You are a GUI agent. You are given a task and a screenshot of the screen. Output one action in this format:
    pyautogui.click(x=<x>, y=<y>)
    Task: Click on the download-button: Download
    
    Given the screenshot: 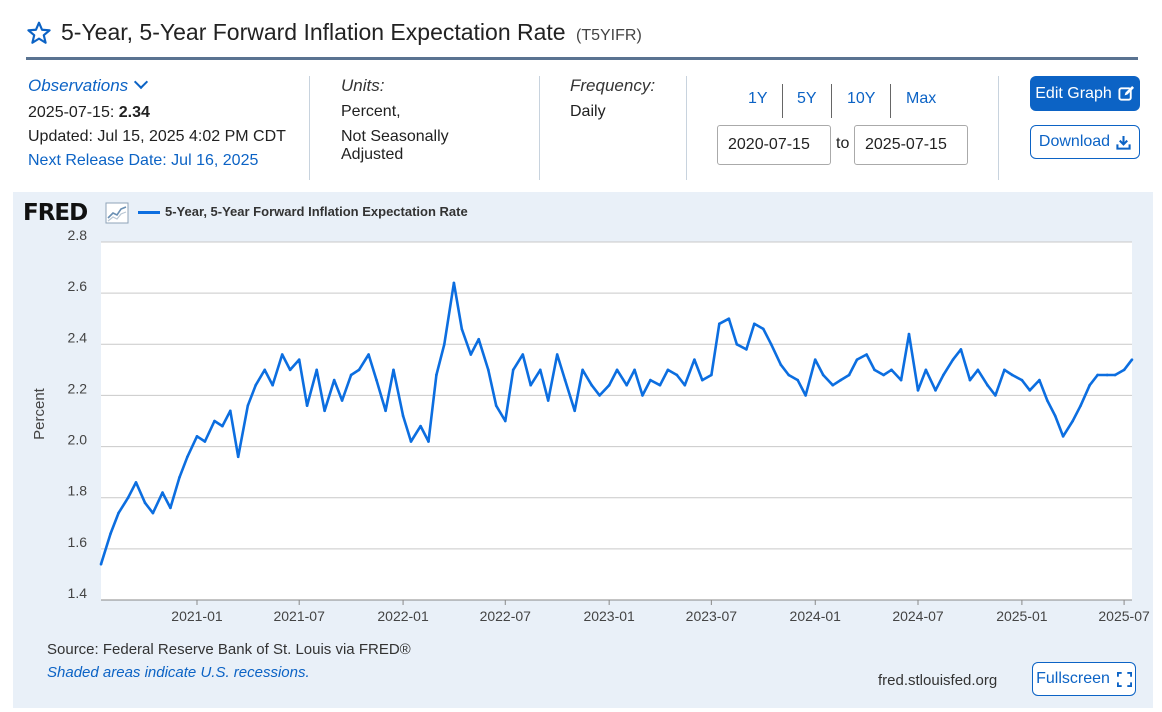 What is the action you would take?
    pyautogui.click(x=1085, y=142)
    